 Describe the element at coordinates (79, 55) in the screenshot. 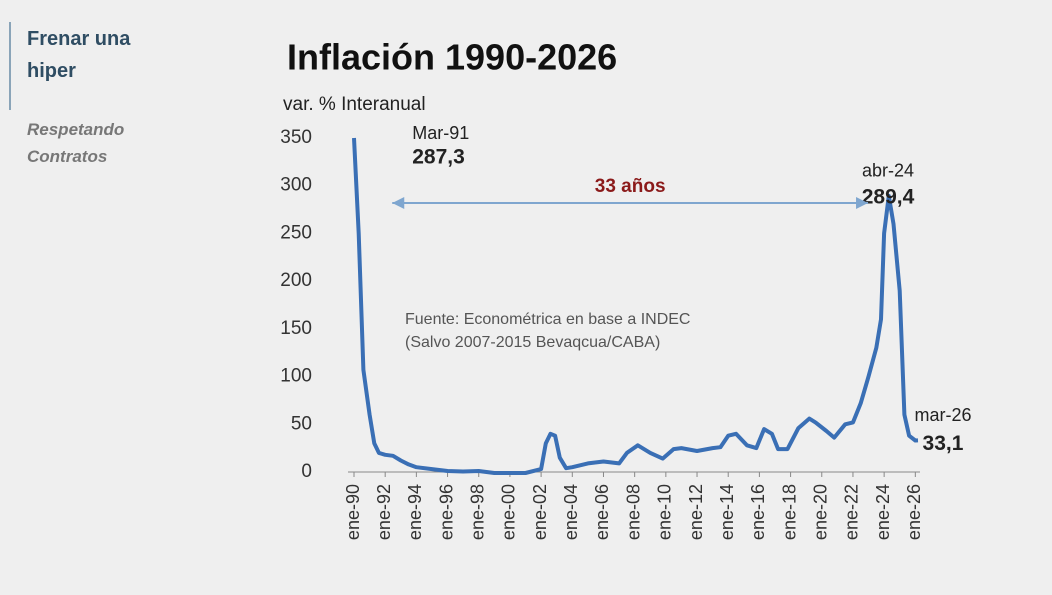

I see `sidebar-title: Frenar una hiper` at that location.